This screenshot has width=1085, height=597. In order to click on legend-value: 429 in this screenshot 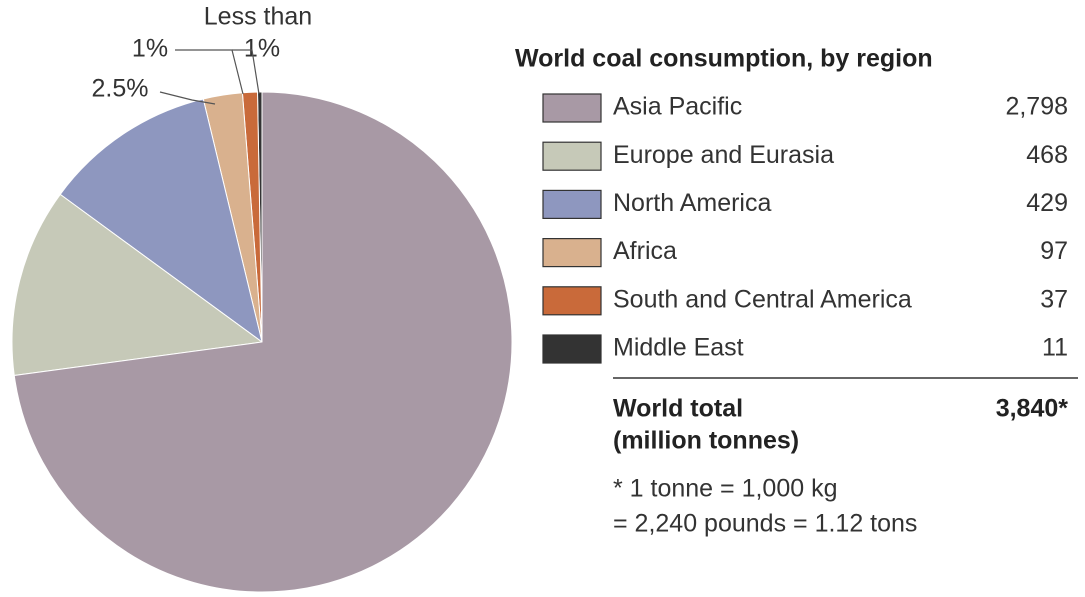, I will do `click(1047, 203)`.